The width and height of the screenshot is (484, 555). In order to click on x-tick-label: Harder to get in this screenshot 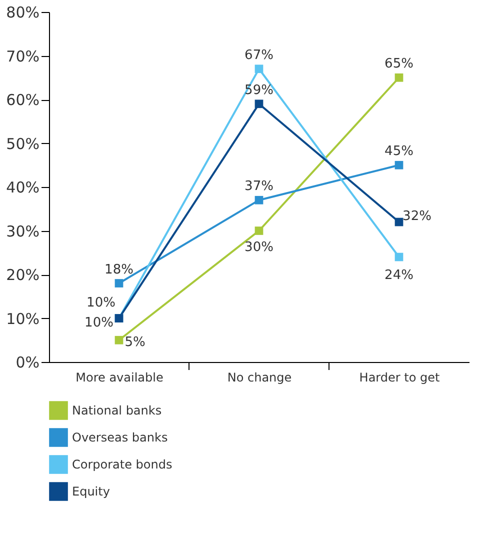, I will do `click(399, 377)`.